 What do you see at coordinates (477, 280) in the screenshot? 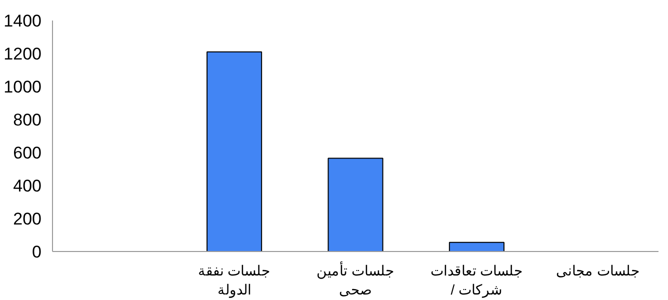
I see `x-tick-label: جلسات تعاقدات / شركات` at bounding box center [477, 280].